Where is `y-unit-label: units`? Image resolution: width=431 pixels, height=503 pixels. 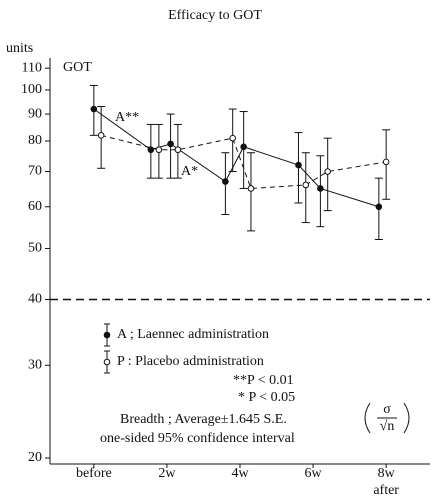
y-unit-label: units is located at coordinates (19, 48).